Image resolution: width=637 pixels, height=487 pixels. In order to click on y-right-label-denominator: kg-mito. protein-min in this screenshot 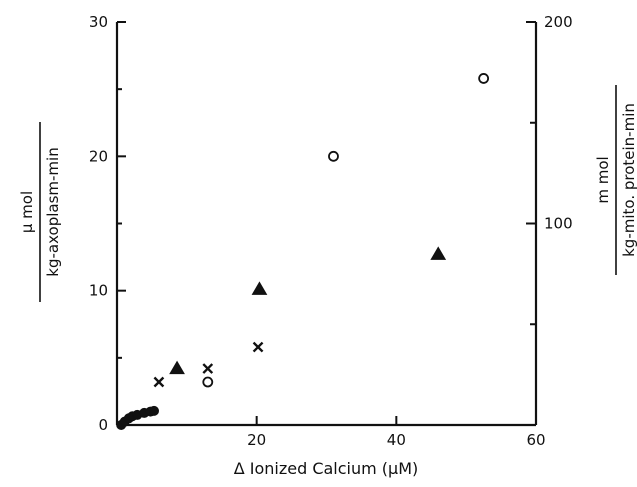, I will do `click(628, 180)`.